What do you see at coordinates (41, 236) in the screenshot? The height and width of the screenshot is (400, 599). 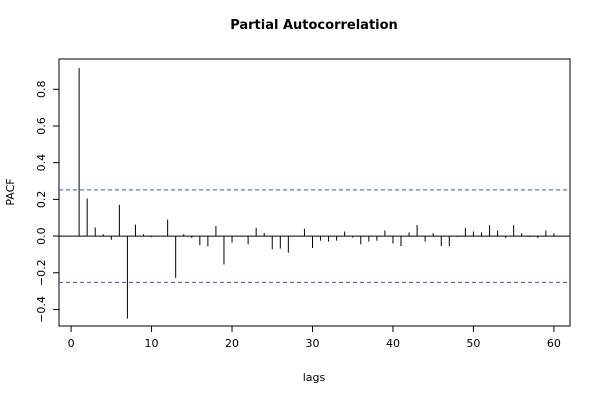 I see `y-tick-label: 0.0` at bounding box center [41, 236].